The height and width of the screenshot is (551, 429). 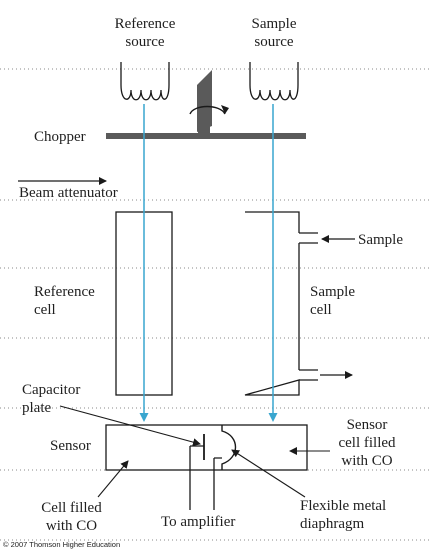 I want to click on beam-attenuator-label: Beam attenuator, so click(x=68, y=193).